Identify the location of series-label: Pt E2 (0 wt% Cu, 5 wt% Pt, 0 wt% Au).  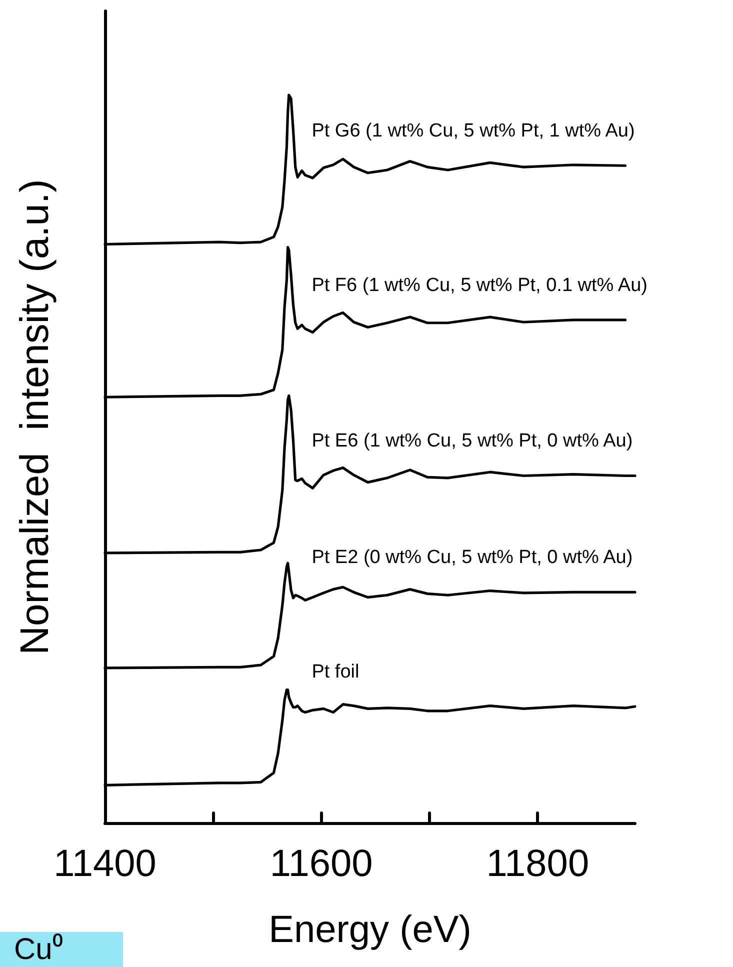
(472, 557).